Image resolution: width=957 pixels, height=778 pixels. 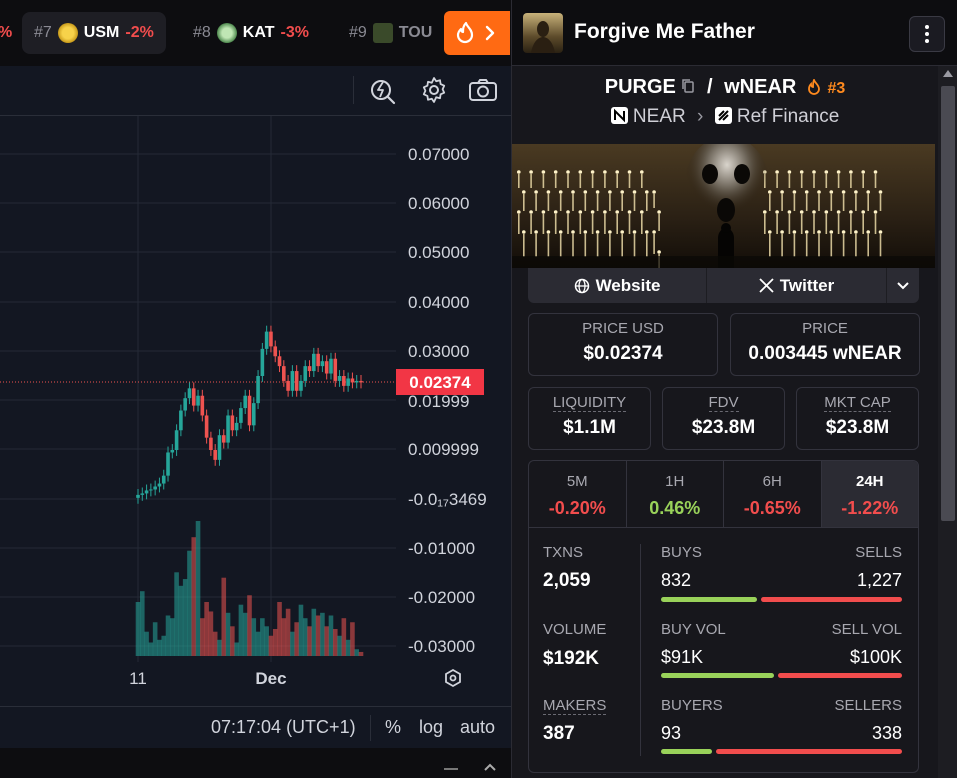 I want to click on trending-symbol: TOU, so click(x=415, y=32).